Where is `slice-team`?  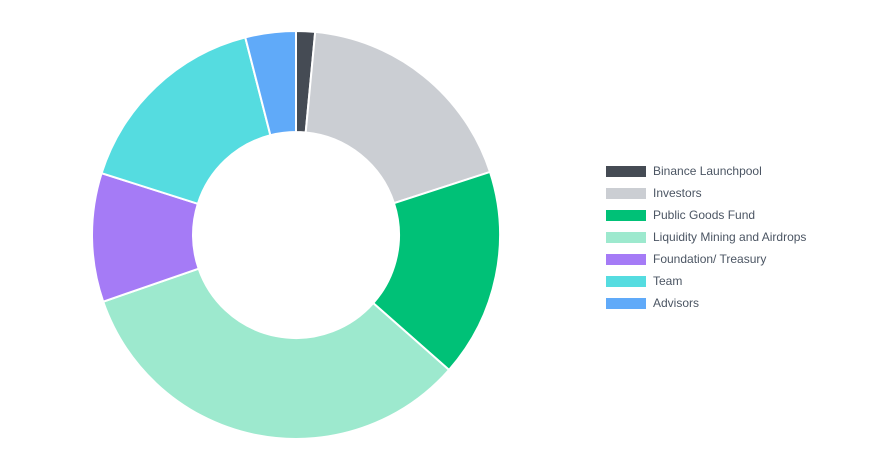 slice-team is located at coordinates (186, 121).